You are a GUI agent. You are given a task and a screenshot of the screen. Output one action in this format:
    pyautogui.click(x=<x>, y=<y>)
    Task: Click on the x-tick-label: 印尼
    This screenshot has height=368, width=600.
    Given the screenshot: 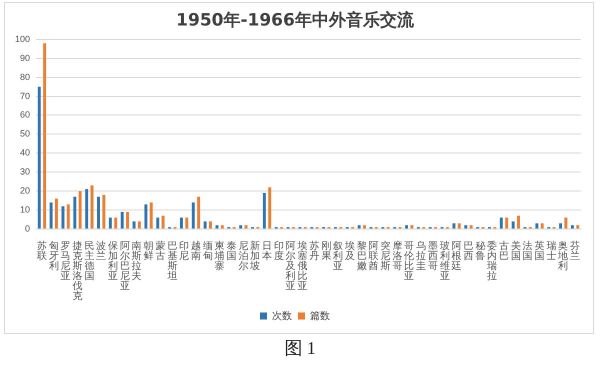 What is the action you would take?
    pyautogui.click(x=184, y=251)
    